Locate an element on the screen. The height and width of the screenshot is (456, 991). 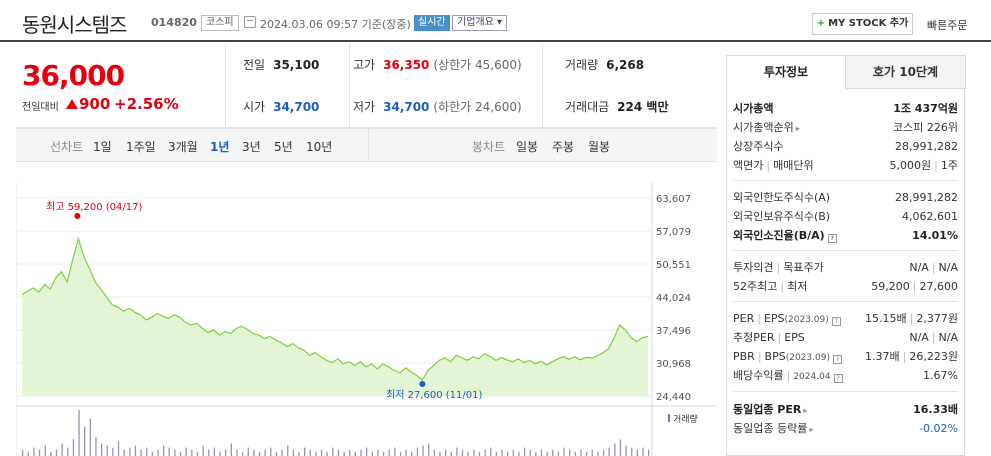
add-mystock-button: + MY STOCK 추가 is located at coordinates (862, 24).